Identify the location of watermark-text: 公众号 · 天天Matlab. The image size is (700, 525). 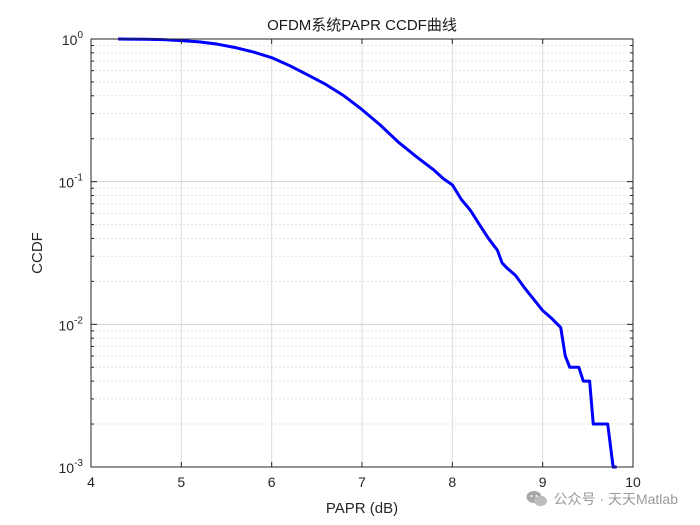
(615, 499).